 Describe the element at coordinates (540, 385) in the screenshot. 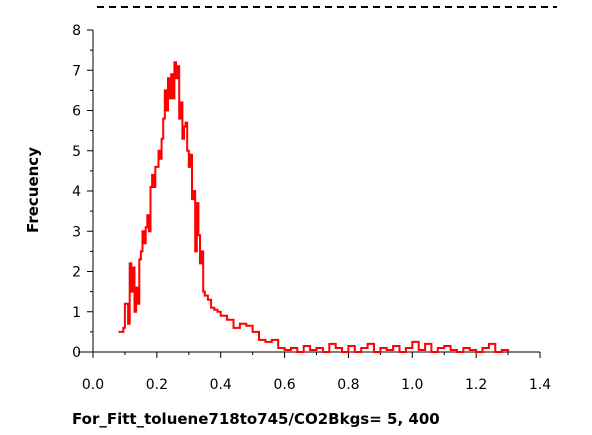

I see `x-tick-label: 1.4` at that location.